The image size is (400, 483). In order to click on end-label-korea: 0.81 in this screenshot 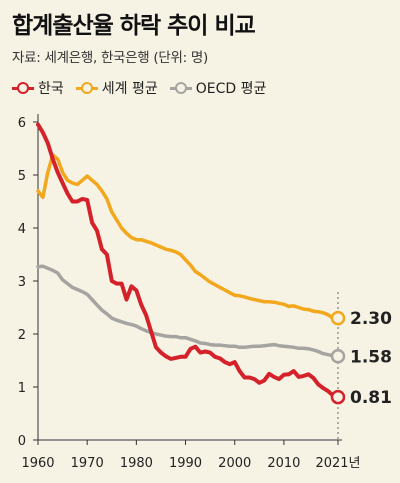, I will do `click(371, 398)`.